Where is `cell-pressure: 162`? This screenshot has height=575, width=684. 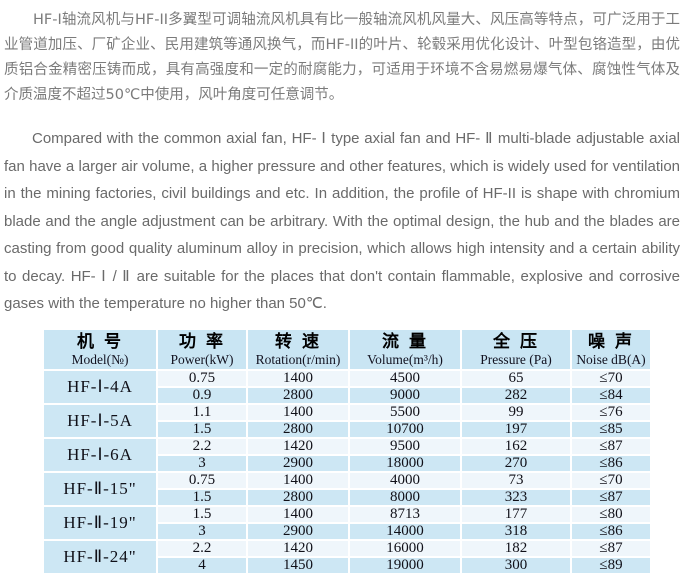
cell-pressure: 162 is located at coordinates (516, 446).